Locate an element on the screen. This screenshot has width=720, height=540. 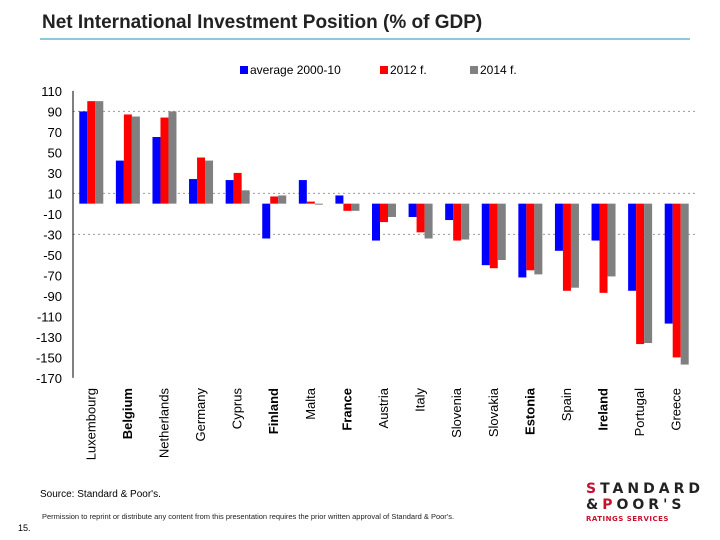
y-tick-label: -30 is located at coordinates (52, 234).